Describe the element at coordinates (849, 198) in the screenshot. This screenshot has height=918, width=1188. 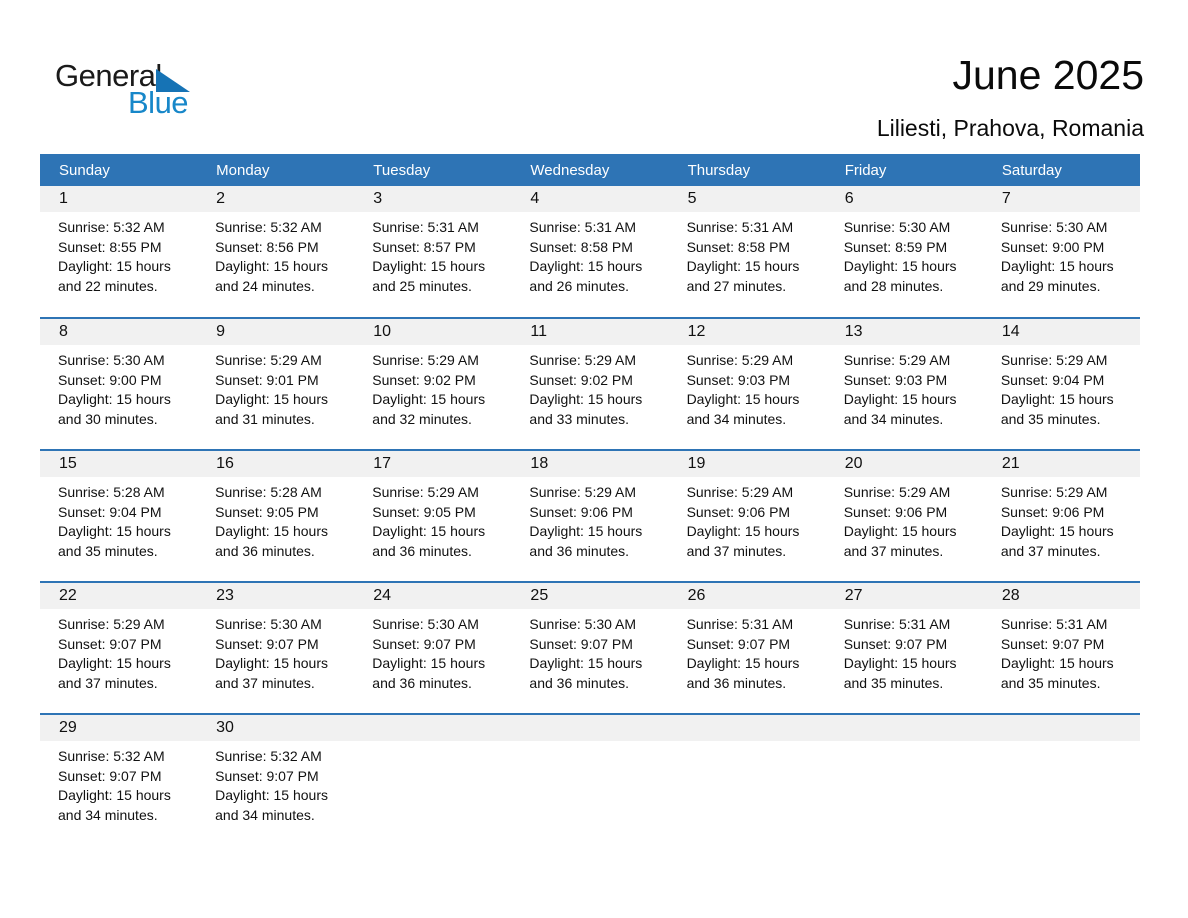
I see `day-number: 6` at that location.